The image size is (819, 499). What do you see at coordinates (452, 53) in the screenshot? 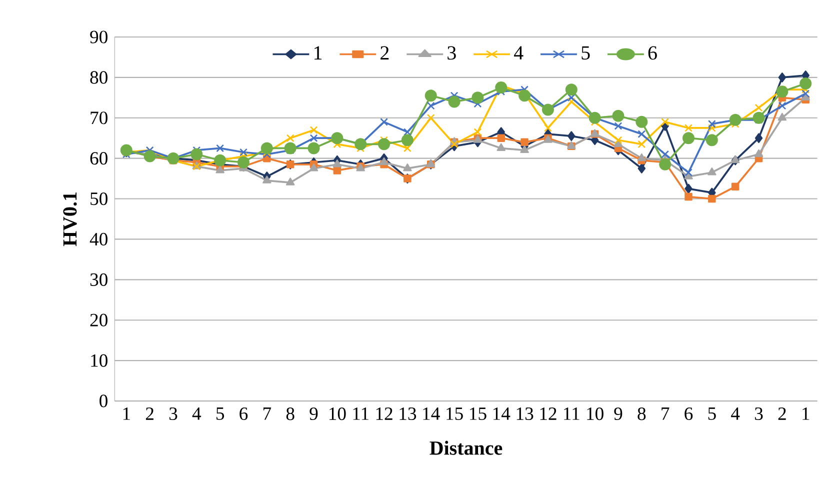
I see `legend-label: 3` at bounding box center [452, 53].